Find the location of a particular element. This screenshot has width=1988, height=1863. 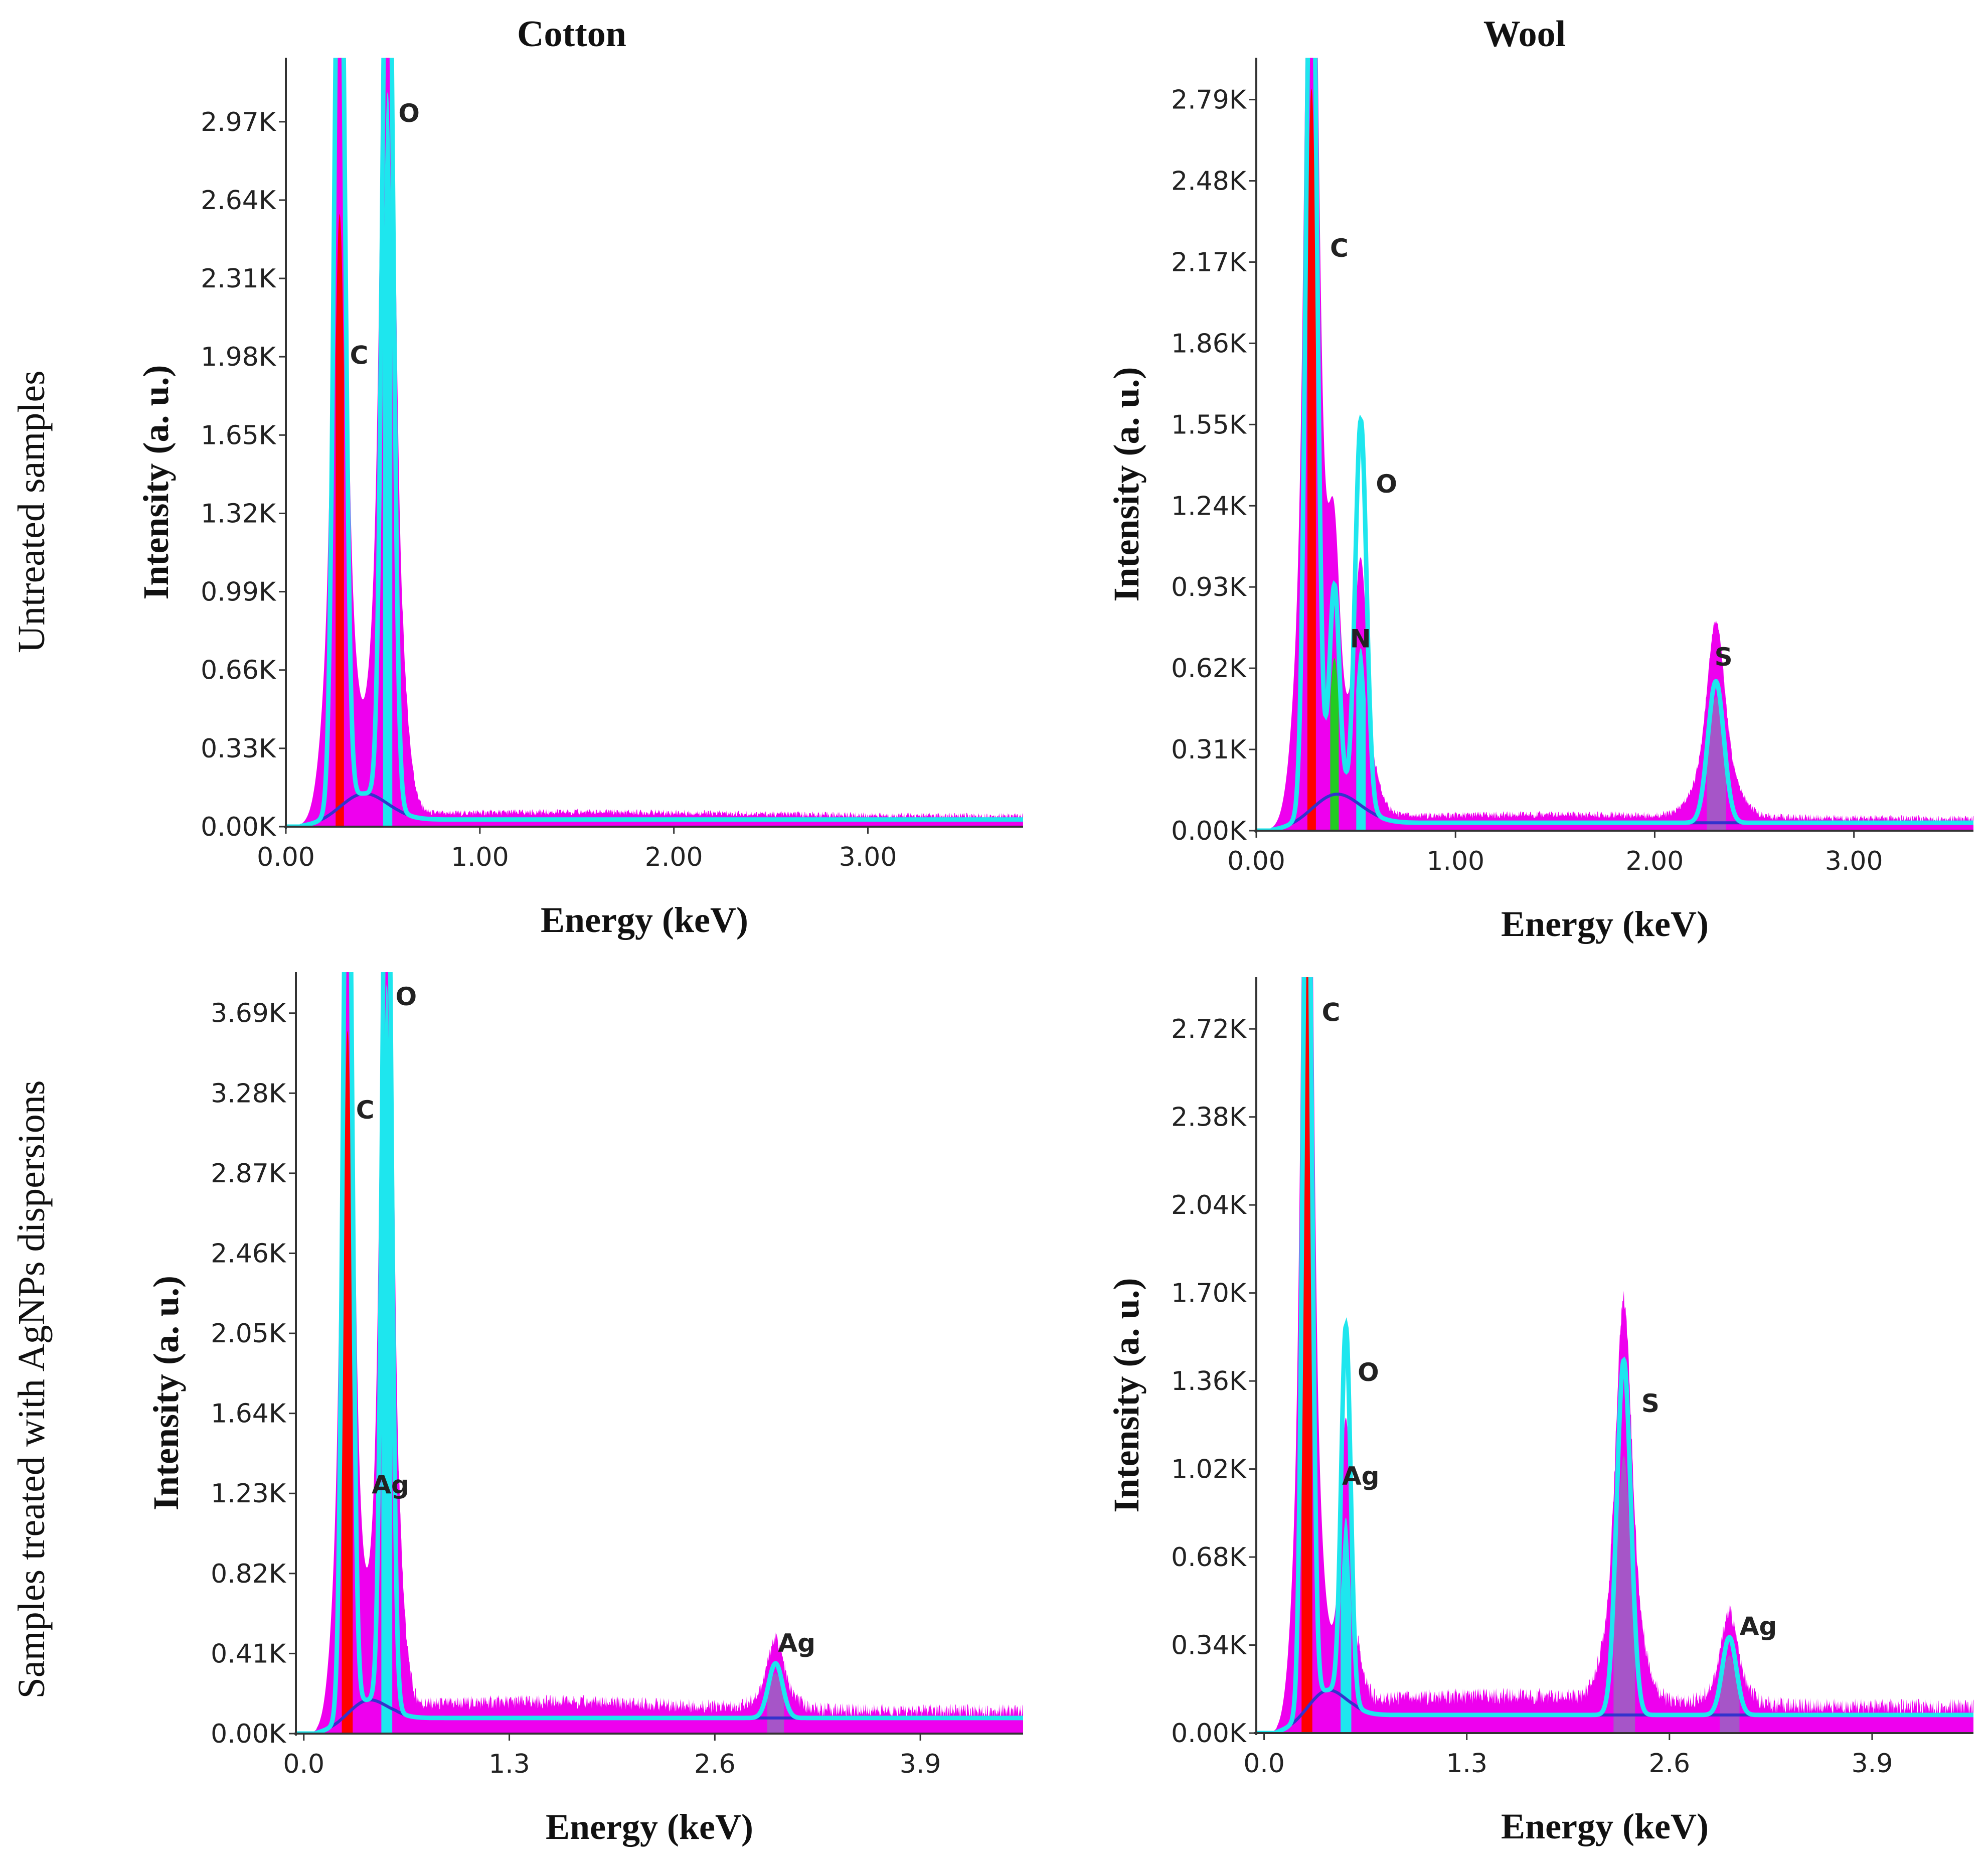

y-tick-label: 2.79K is located at coordinates (1209, 100).